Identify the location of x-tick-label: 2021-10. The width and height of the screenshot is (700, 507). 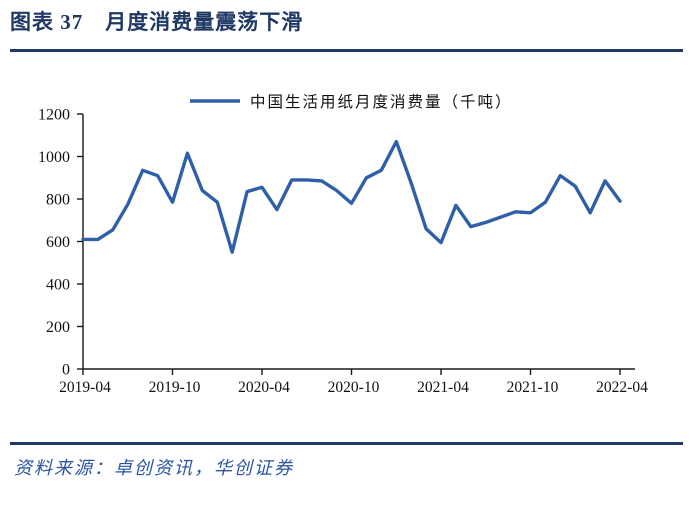
(533, 387).